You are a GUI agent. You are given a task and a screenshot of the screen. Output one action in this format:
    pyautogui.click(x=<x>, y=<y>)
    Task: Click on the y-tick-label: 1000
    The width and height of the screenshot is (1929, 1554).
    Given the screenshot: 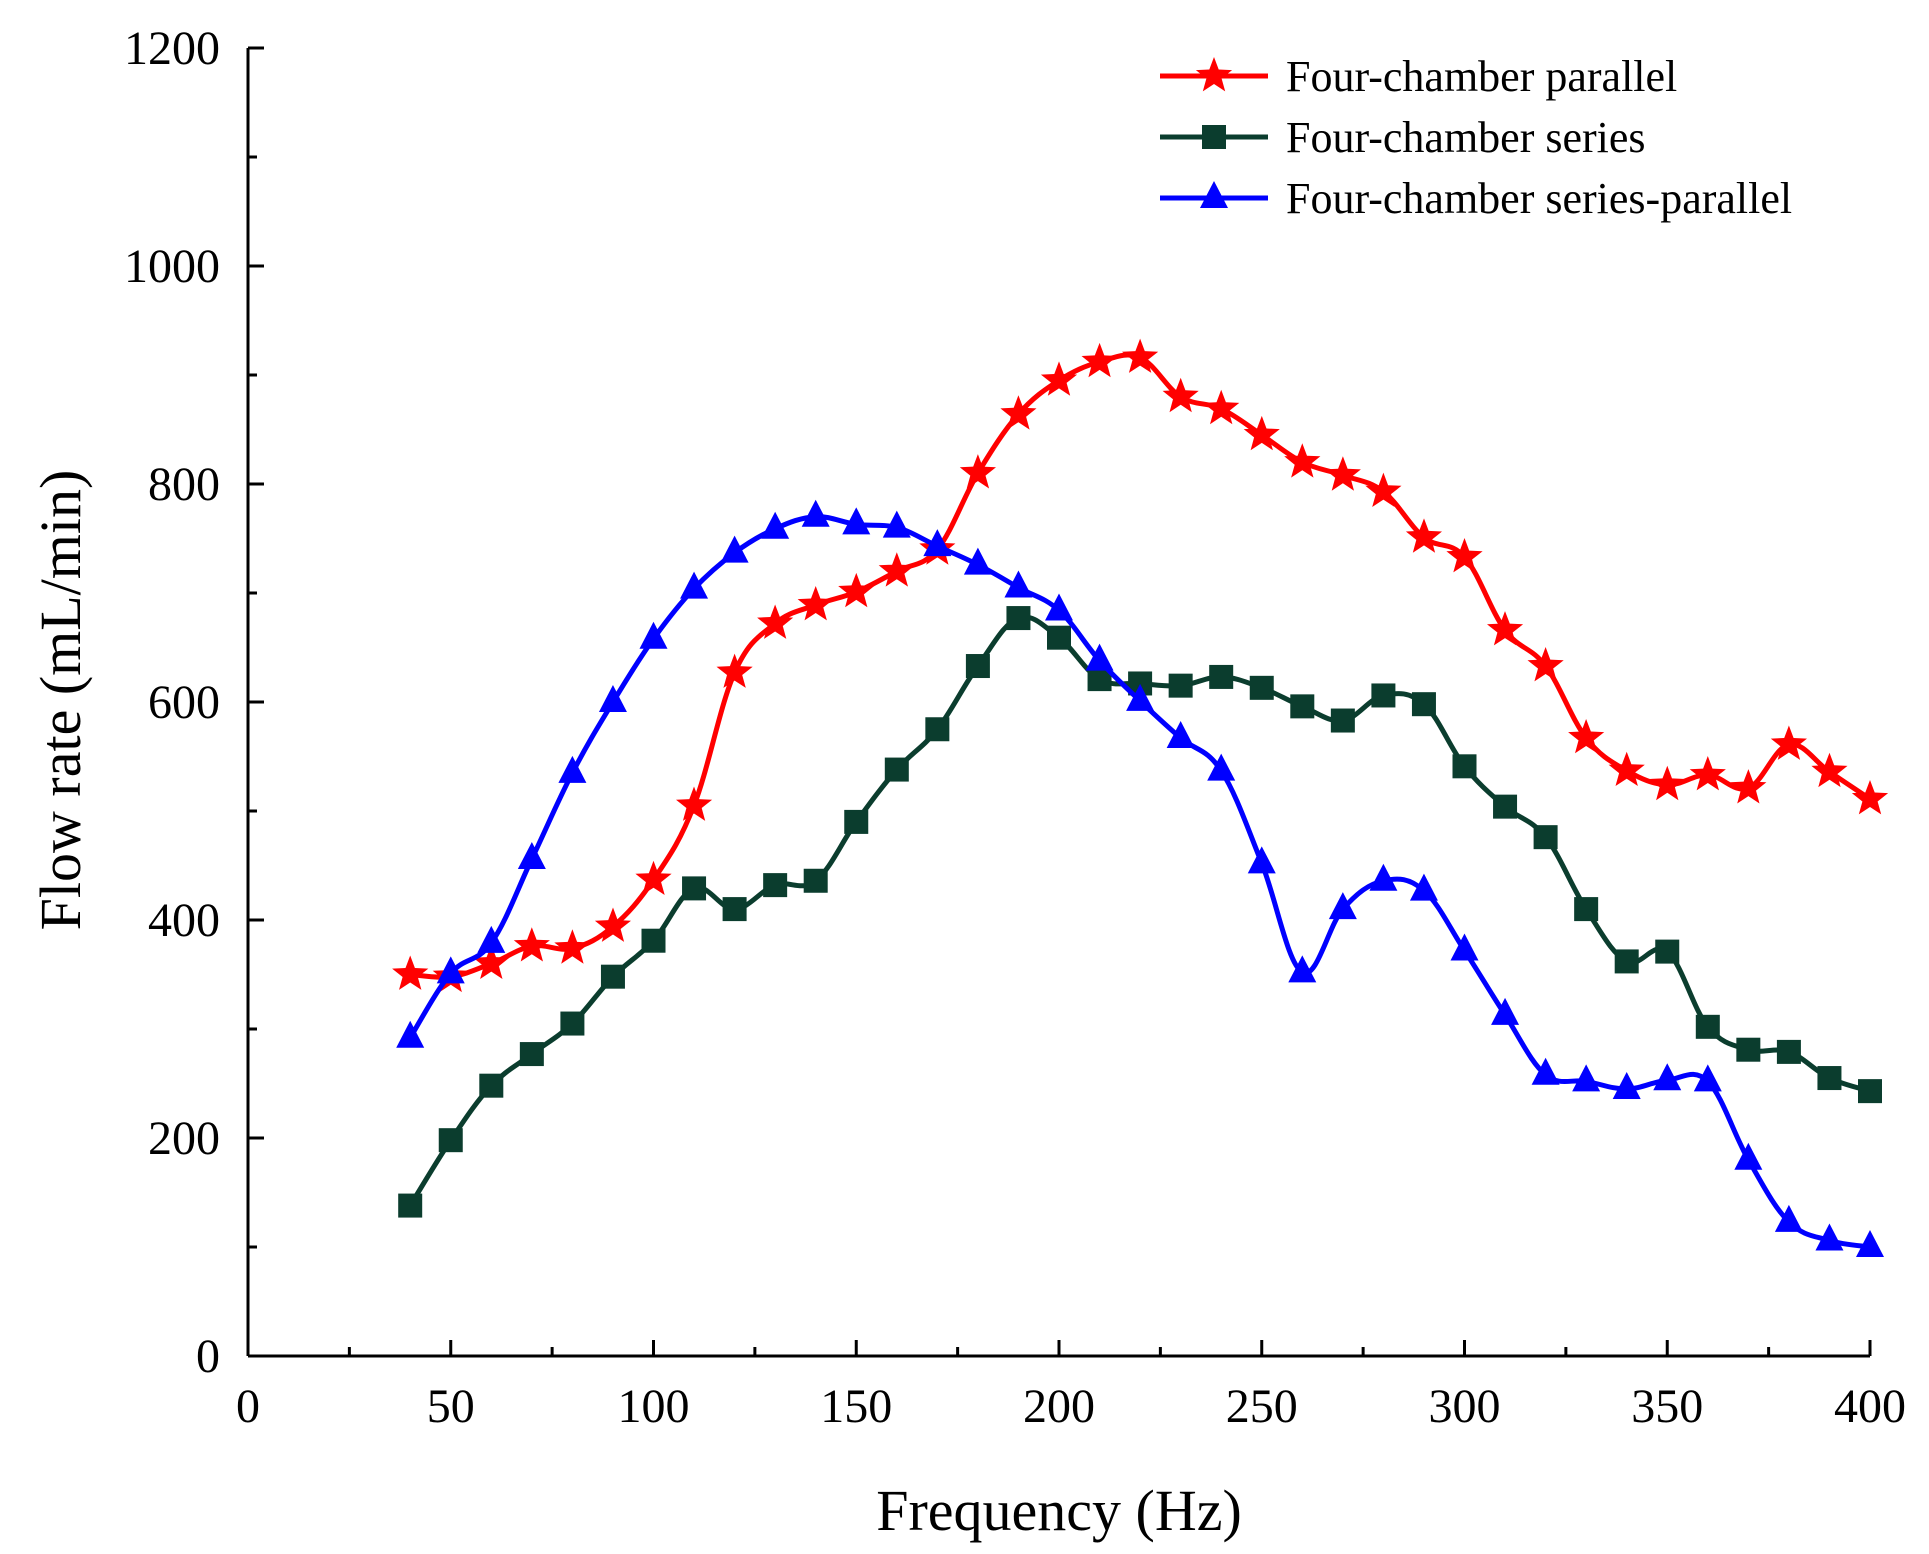 What is the action you would take?
    pyautogui.click(x=172, y=266)
    